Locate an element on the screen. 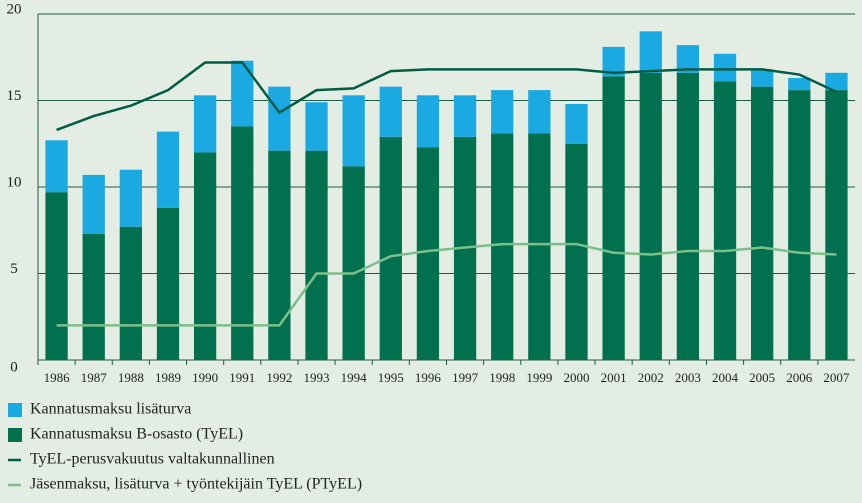  y-tick-label: 5 is located at coordinates (14, 269).